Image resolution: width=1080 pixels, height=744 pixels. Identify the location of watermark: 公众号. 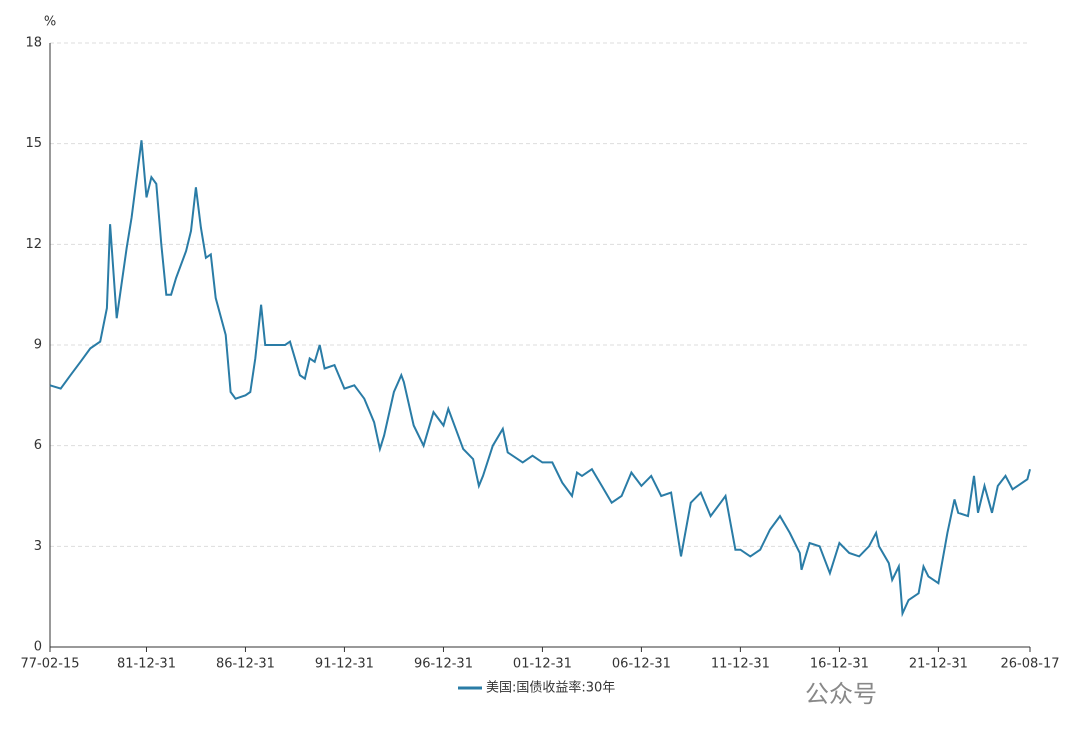
(841, 694).